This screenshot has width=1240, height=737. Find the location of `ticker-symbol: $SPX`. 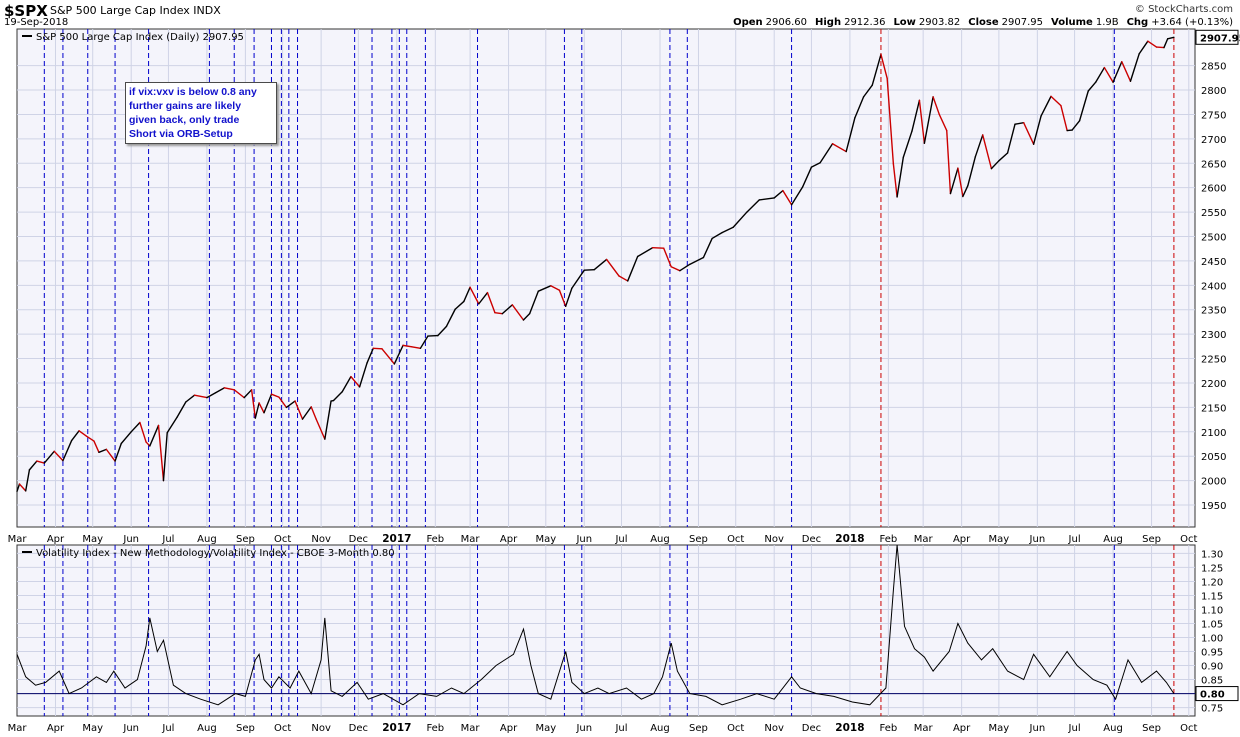

ticker-symbol: $SPX is located at coordinates (26, 11).